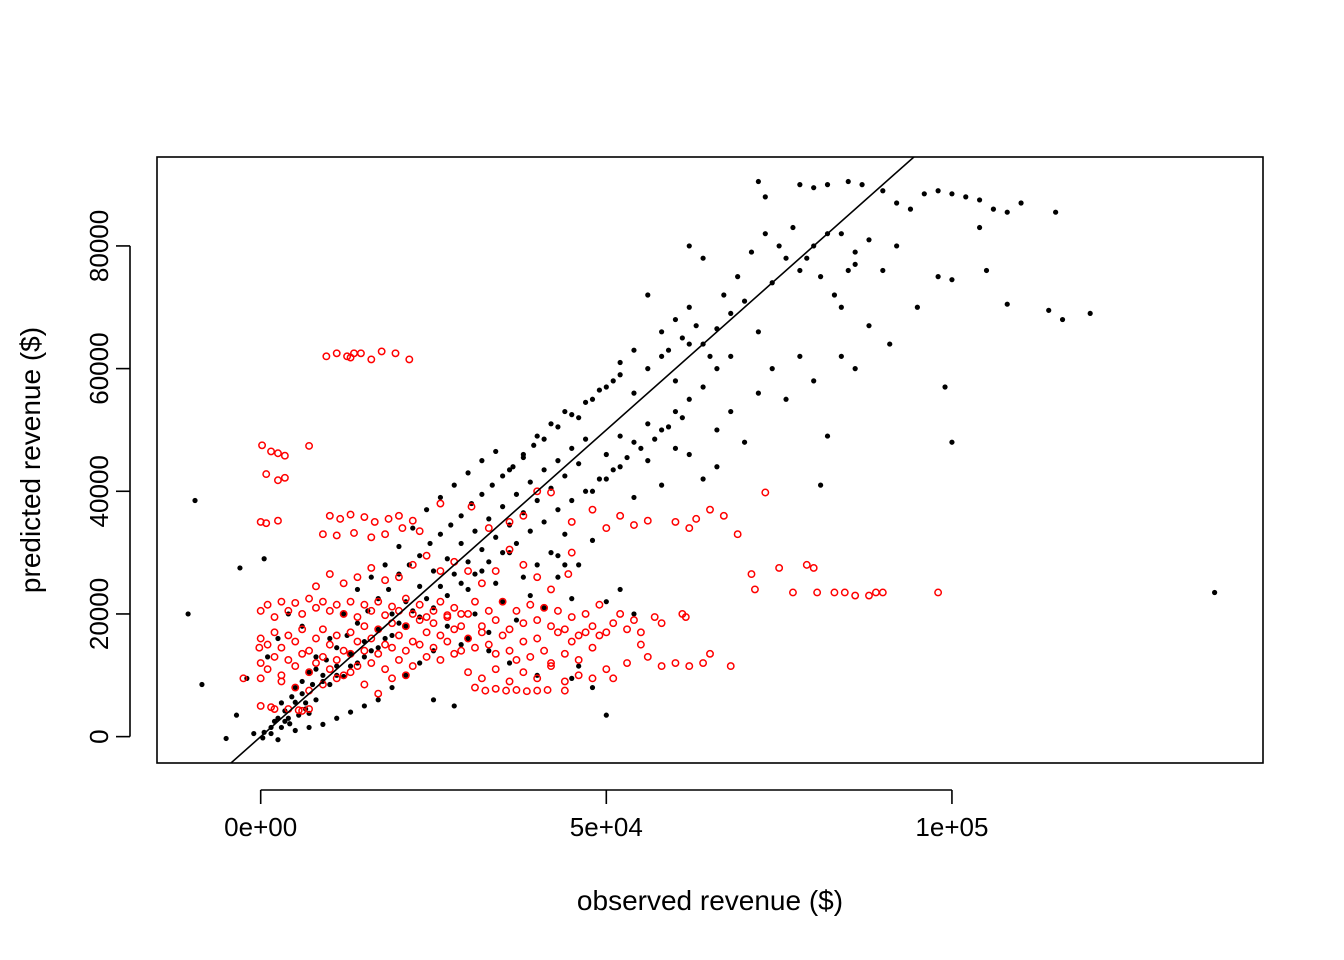 The height and width of the screenshot is (960, 1344). Describe the element at coordinates (606, 827) in the screenshot. I see `x-tick-label: 5e+04` at that location.